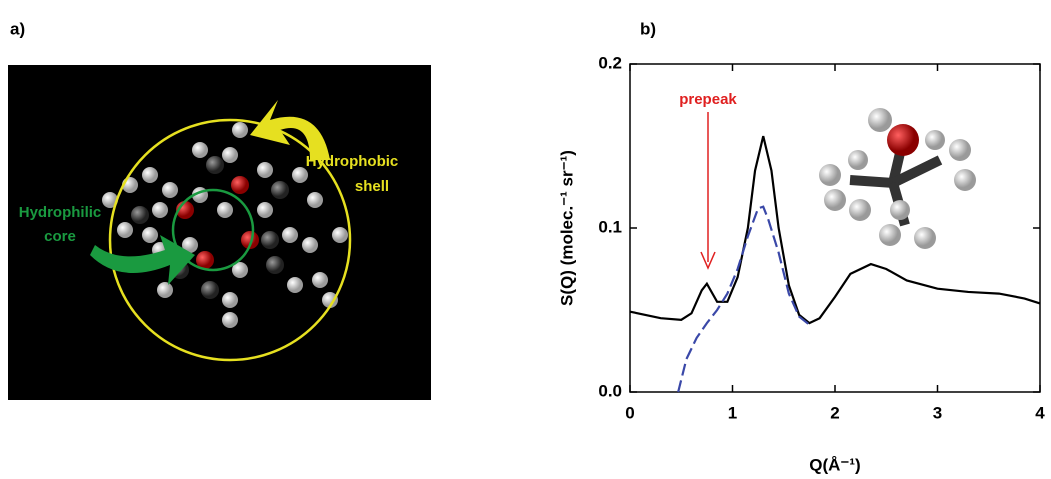 The height and width of the screenshot is (479, 1051). I want to click on x-tick-label: 1, so click(732, 412).